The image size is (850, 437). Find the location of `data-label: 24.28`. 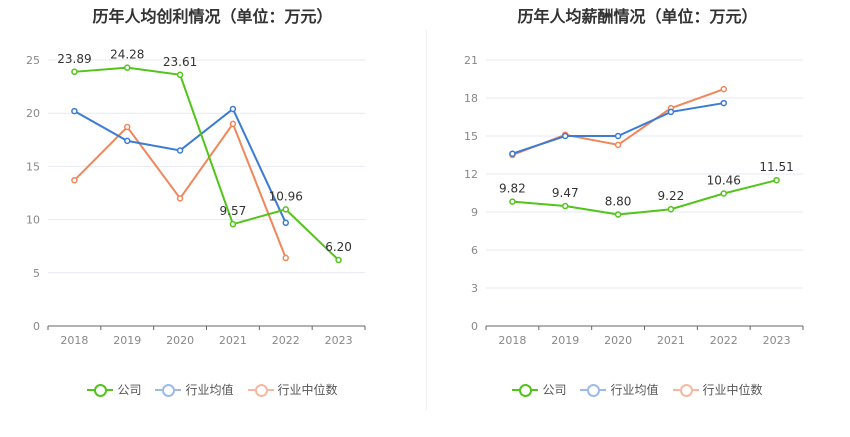

data-label: 24.28 is located at coordinates (127, 55).